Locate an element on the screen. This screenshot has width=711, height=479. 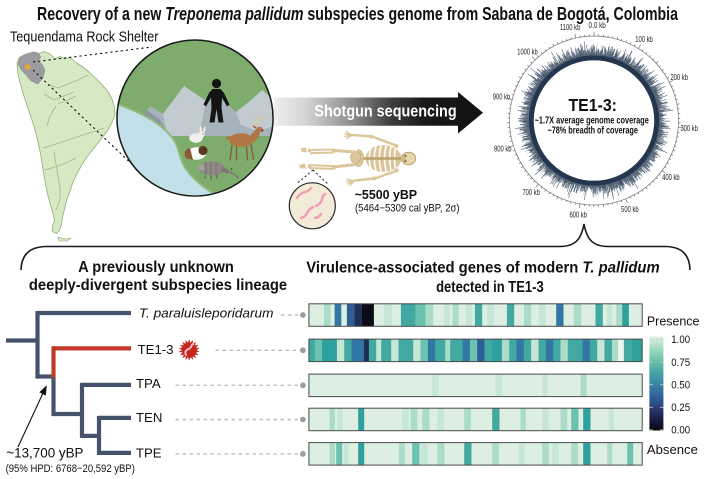
svg-text: 0.75 is located at coordinates (680, 363).